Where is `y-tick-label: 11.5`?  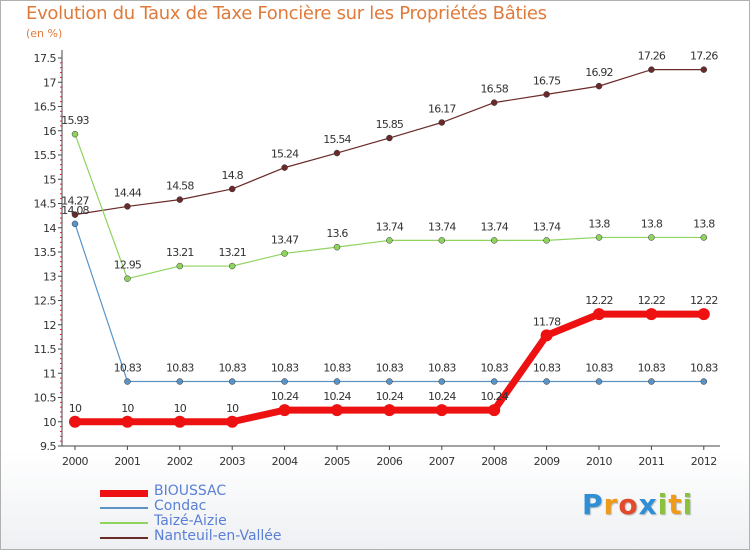
y-tick-label: 11.5 is located at coordinates (45, 349).